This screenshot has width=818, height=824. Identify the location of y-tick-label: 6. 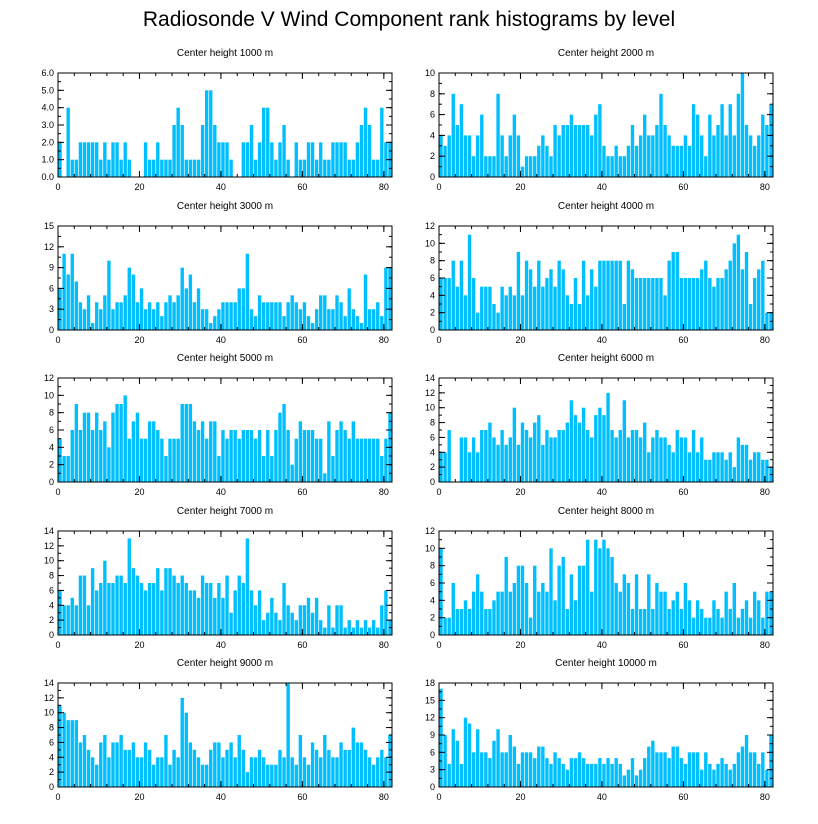
(51, 288).